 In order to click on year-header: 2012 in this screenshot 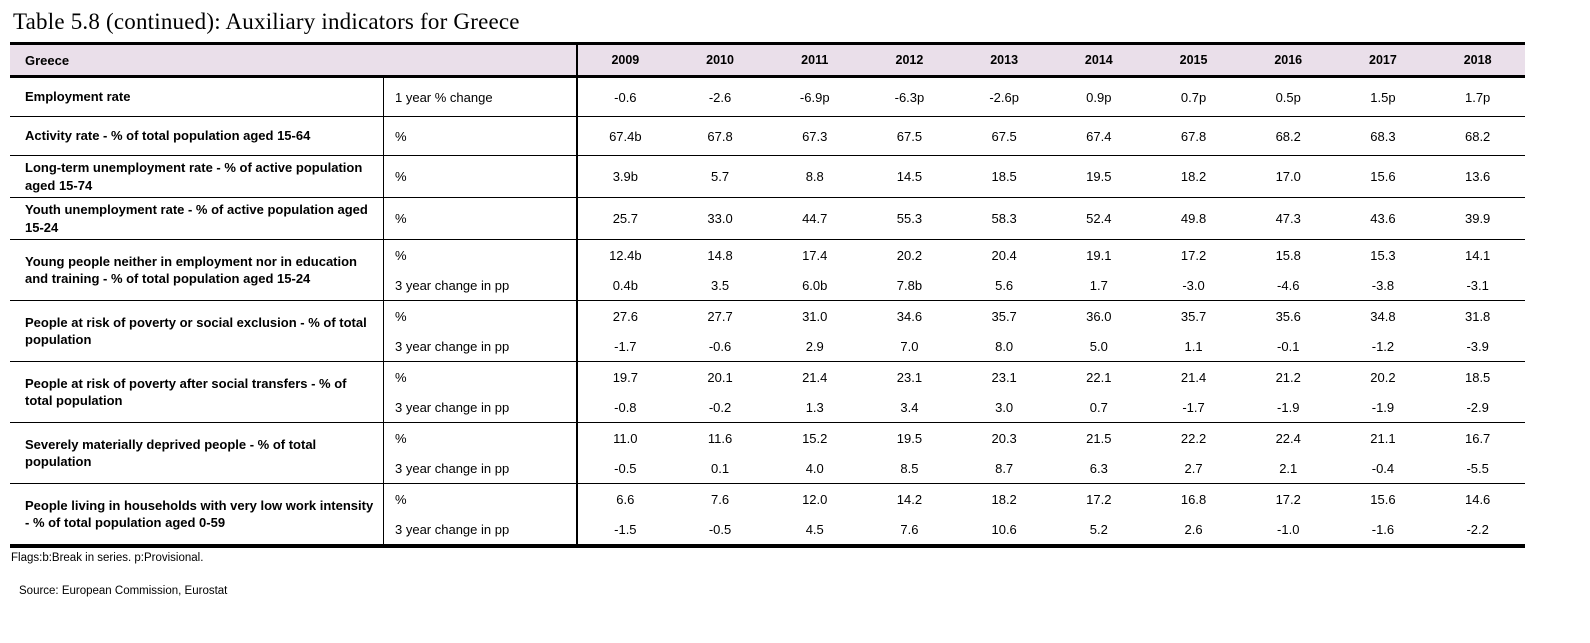, I will do `click(909, 60)`.